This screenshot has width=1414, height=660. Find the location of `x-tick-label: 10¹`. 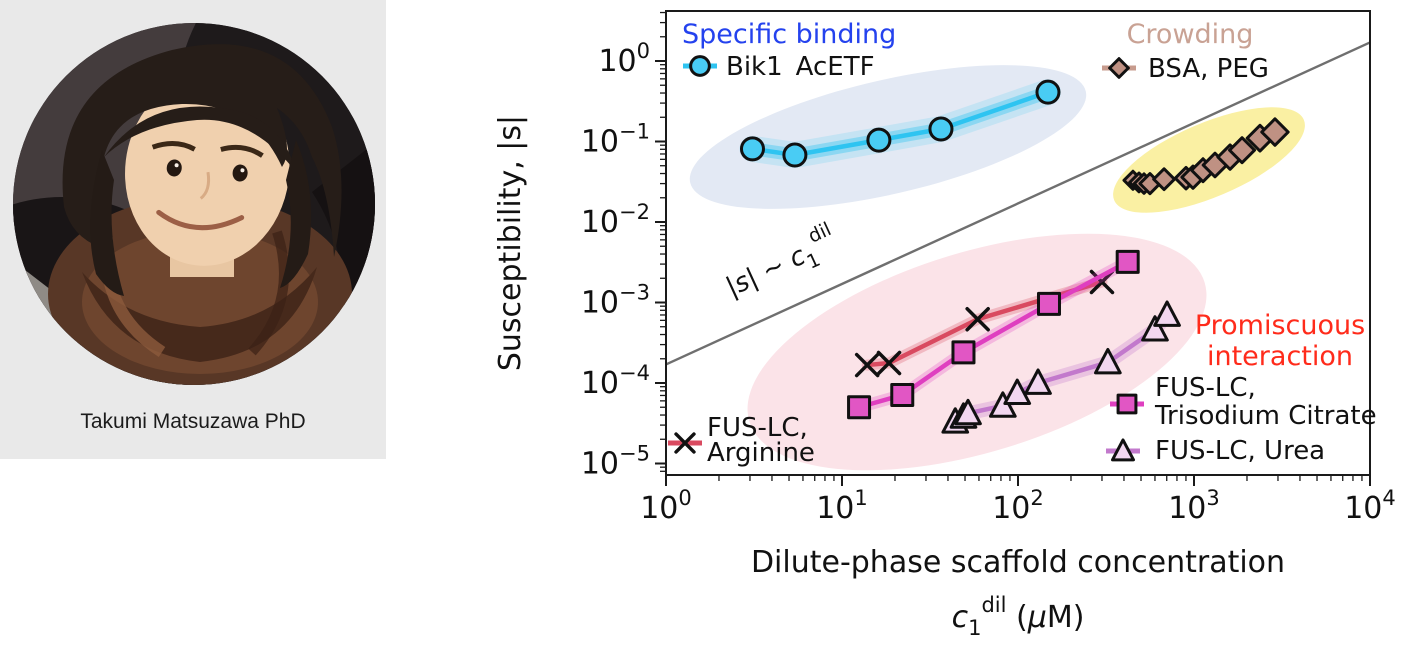

x-tick-label: 10¹ is located at coordinates (842, 506).